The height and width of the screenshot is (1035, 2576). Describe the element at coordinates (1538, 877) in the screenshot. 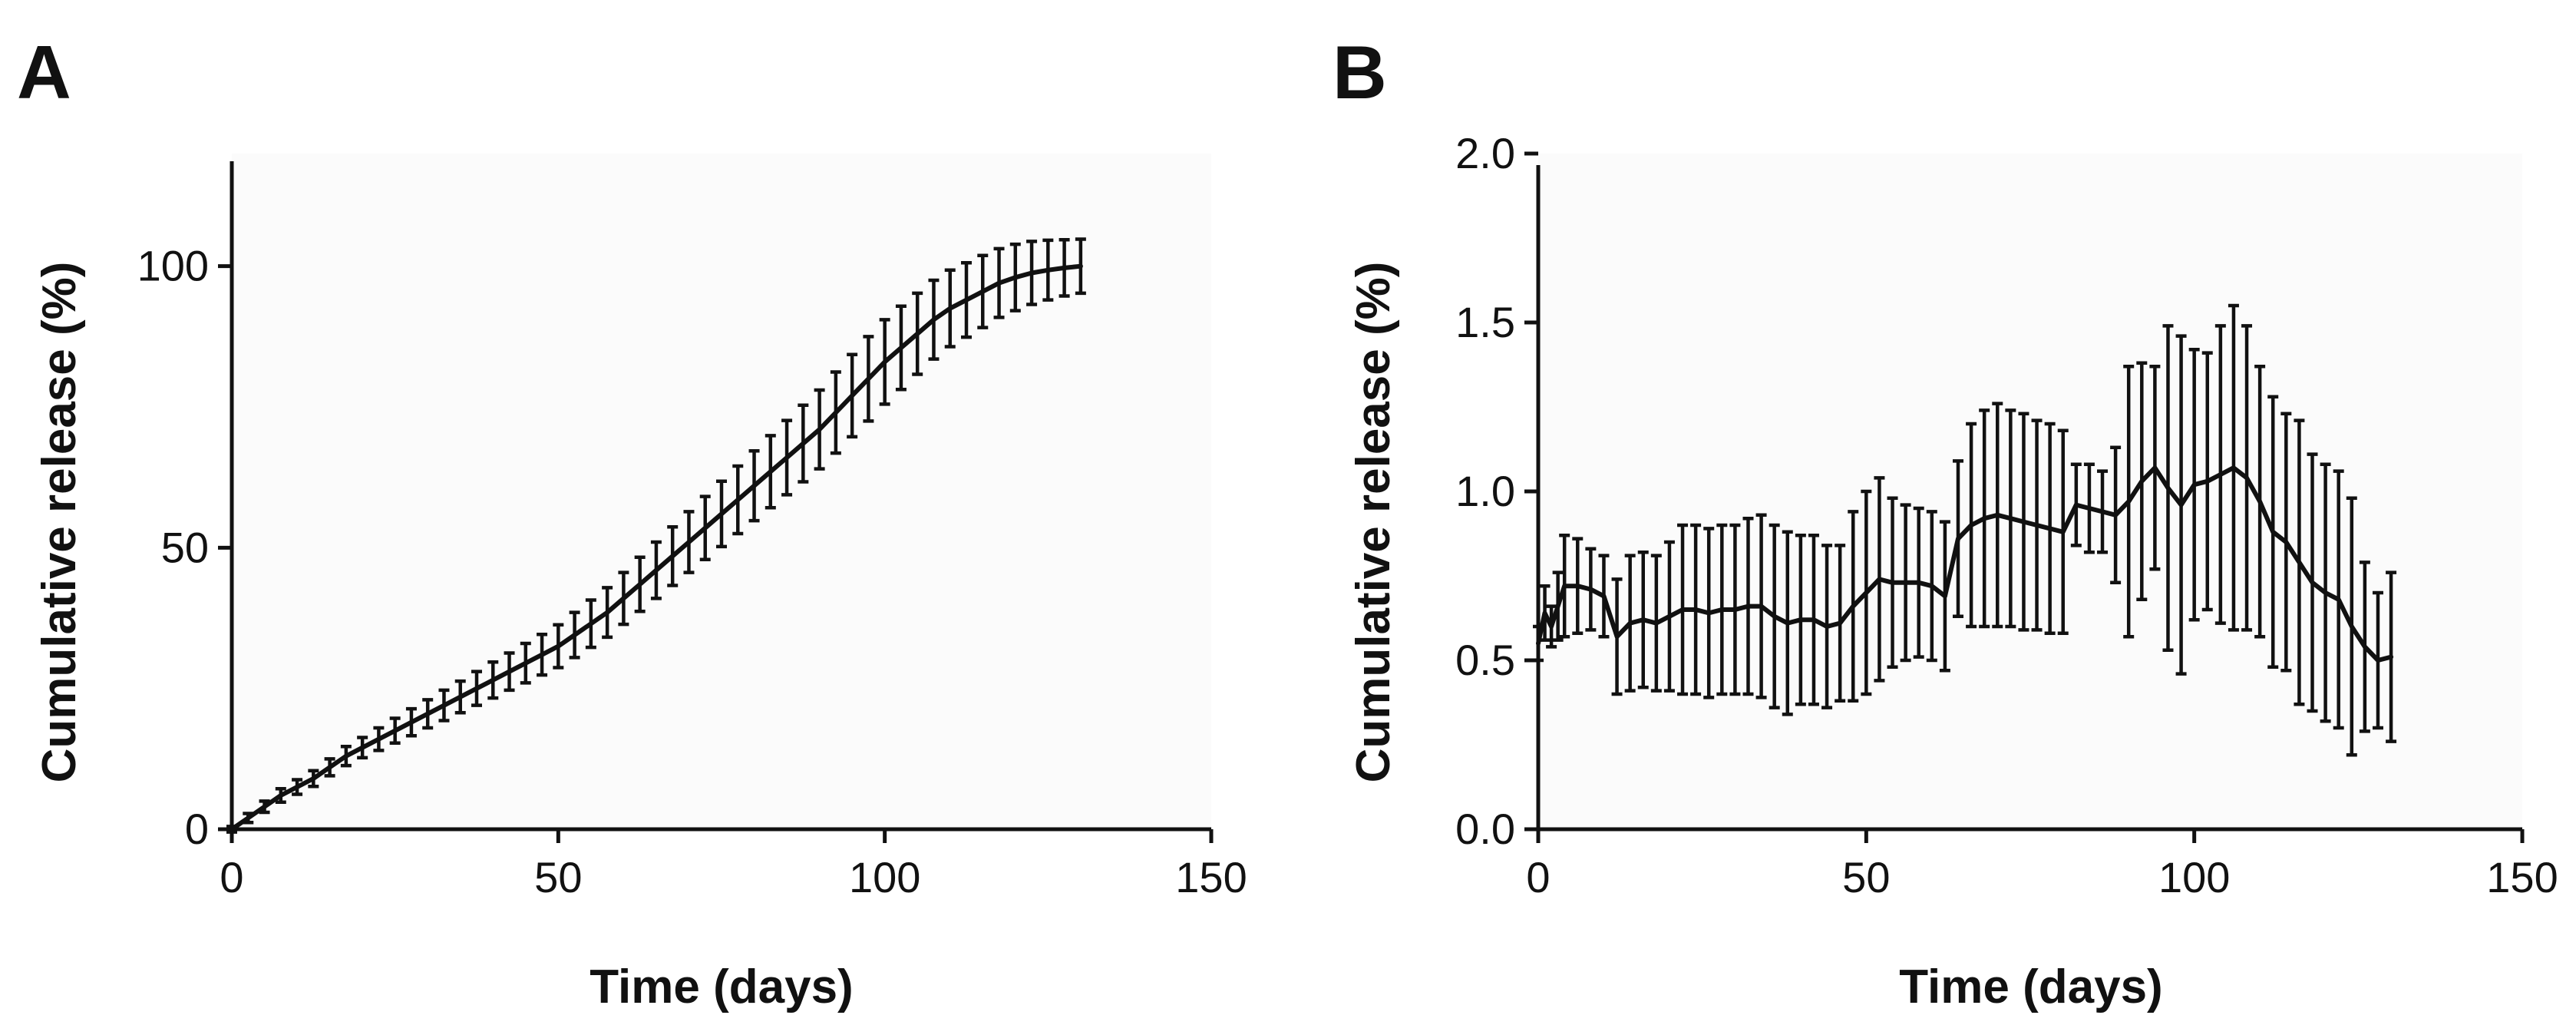

I see `x-tick-label: 0` at that location.